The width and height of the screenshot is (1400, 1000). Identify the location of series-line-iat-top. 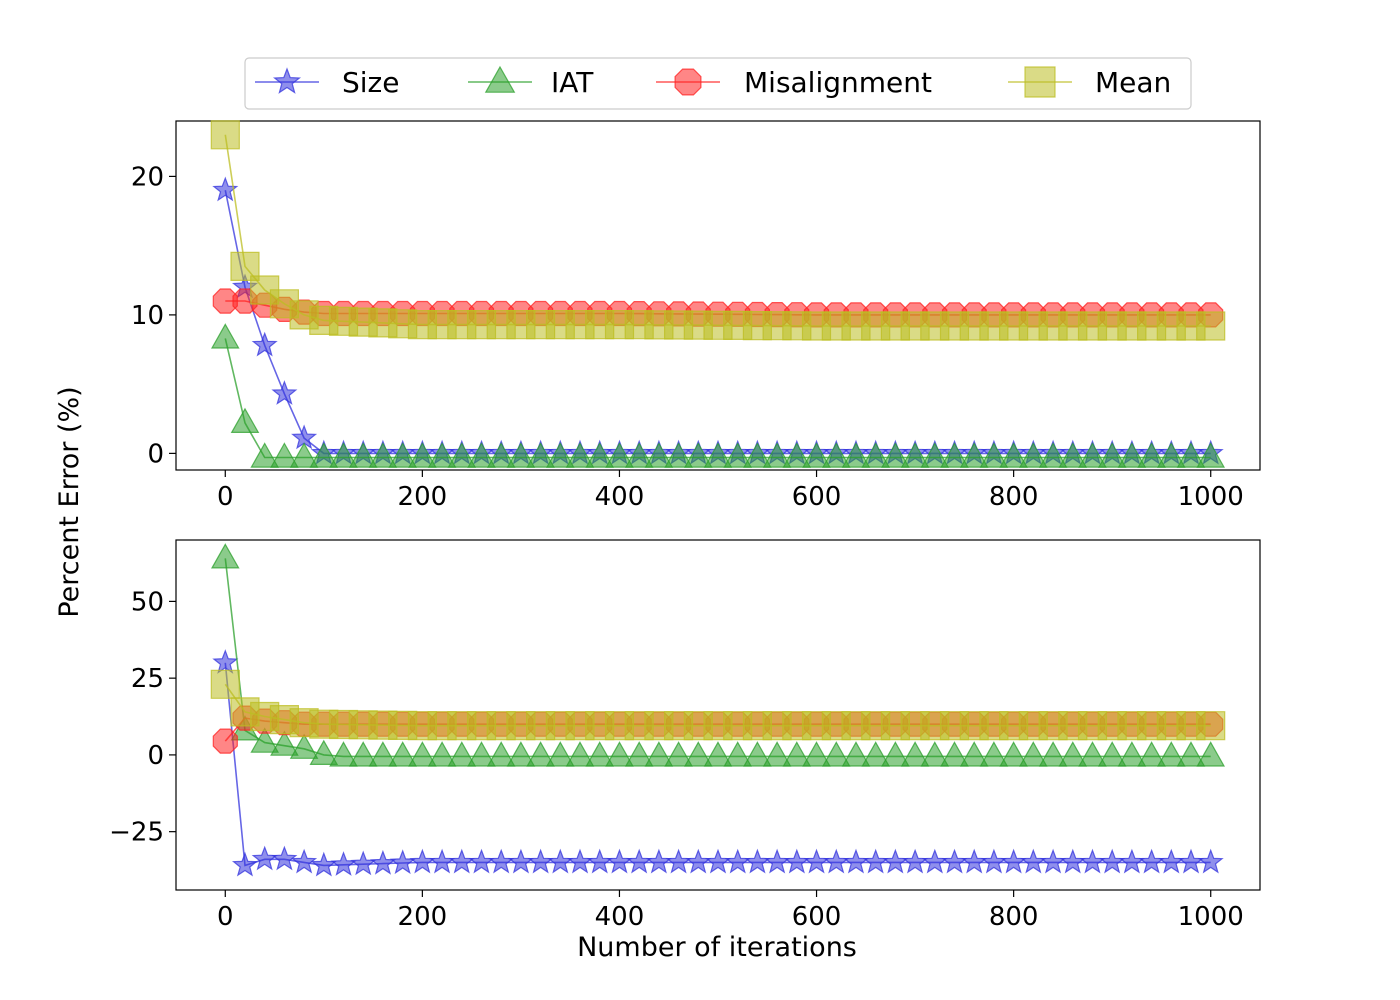
(717, 398).